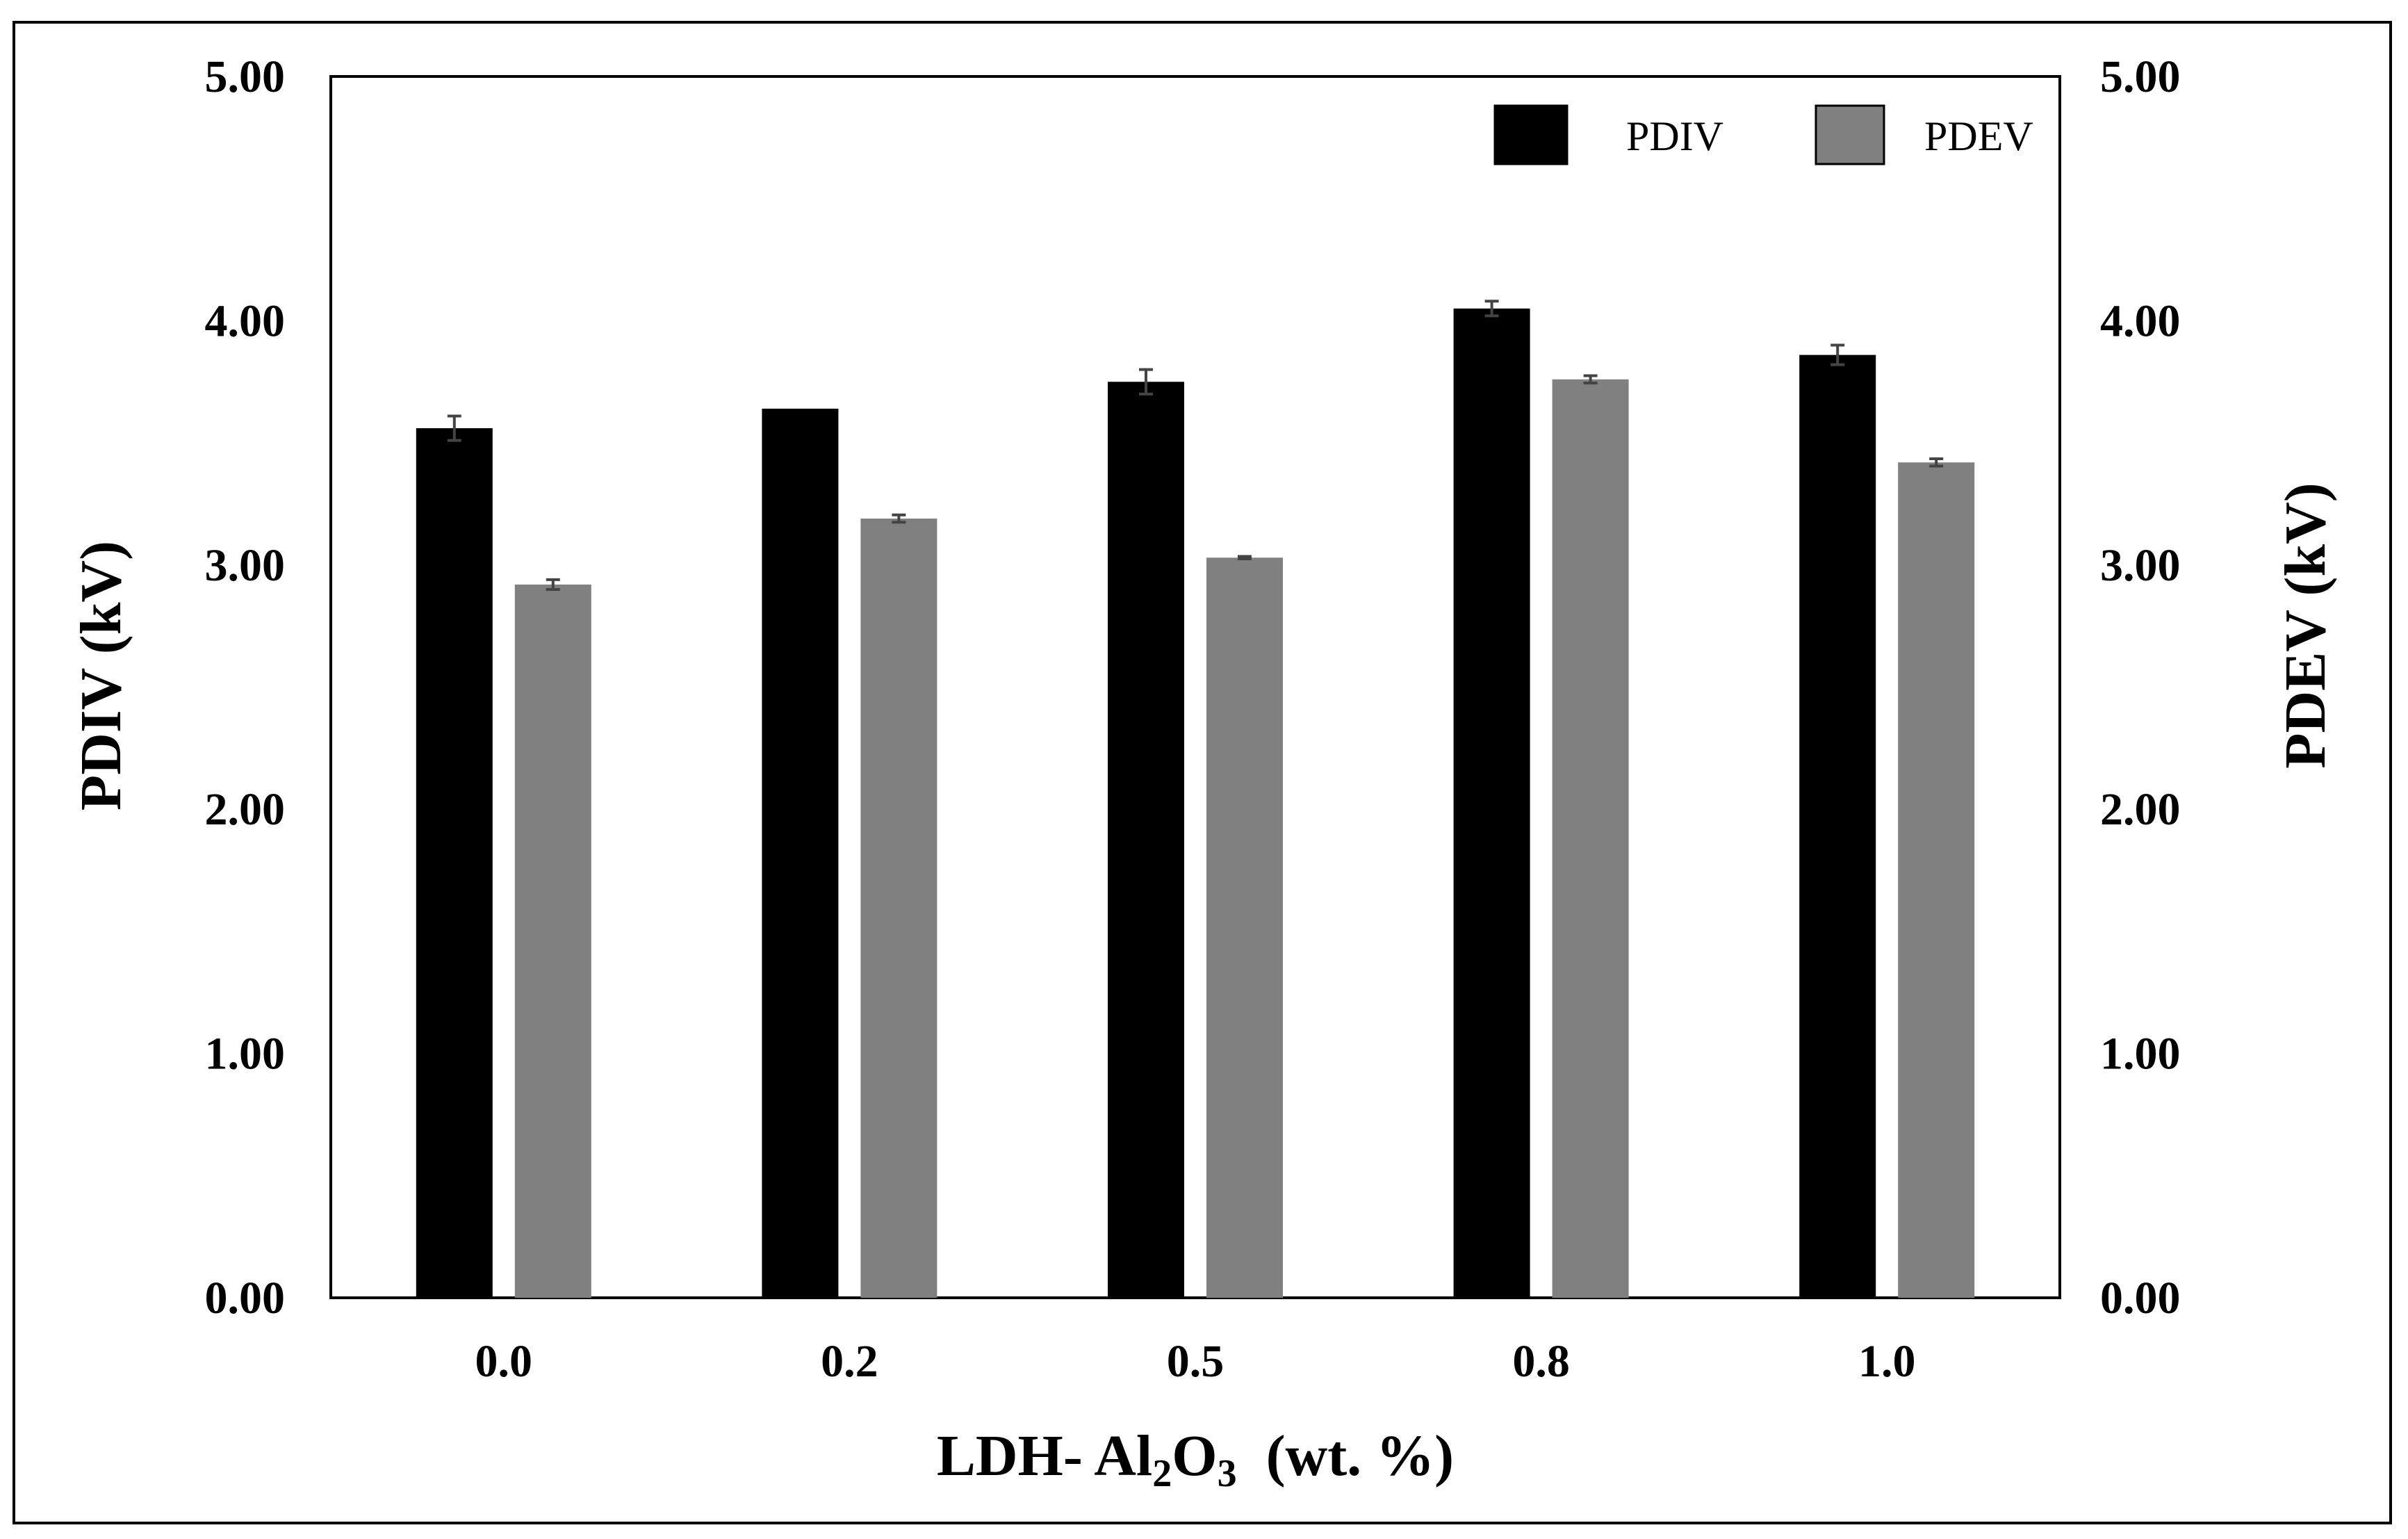 The image size is (2408, 1539). Describe the element at coordinates (849, 1361) in the screenshot. I see `x-tick-label: 0.2` at that location.